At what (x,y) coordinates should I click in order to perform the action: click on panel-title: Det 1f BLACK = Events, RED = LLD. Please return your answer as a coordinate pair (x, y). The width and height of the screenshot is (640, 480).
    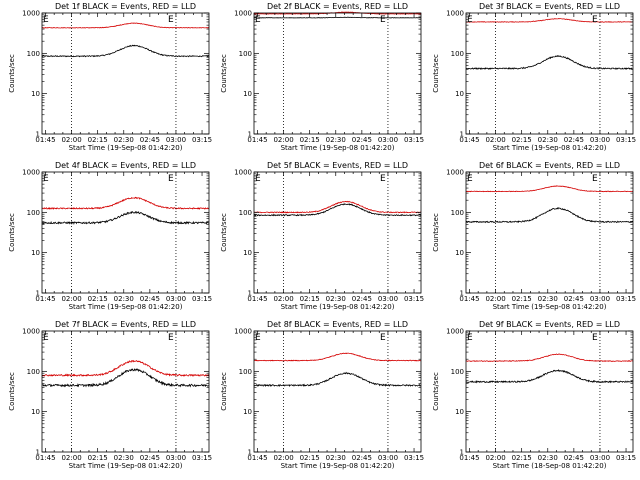
    Looking at the image, I should click on (125, 6).